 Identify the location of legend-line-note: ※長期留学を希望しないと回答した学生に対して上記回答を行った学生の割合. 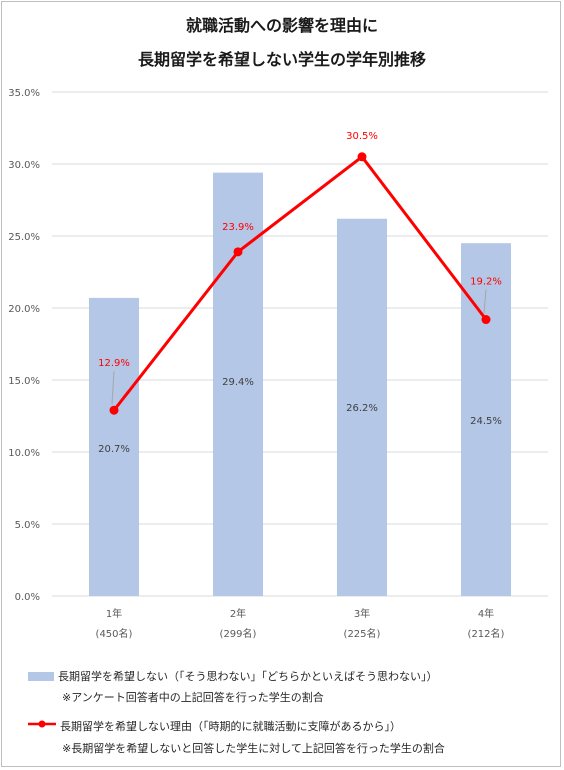
(253, 748).